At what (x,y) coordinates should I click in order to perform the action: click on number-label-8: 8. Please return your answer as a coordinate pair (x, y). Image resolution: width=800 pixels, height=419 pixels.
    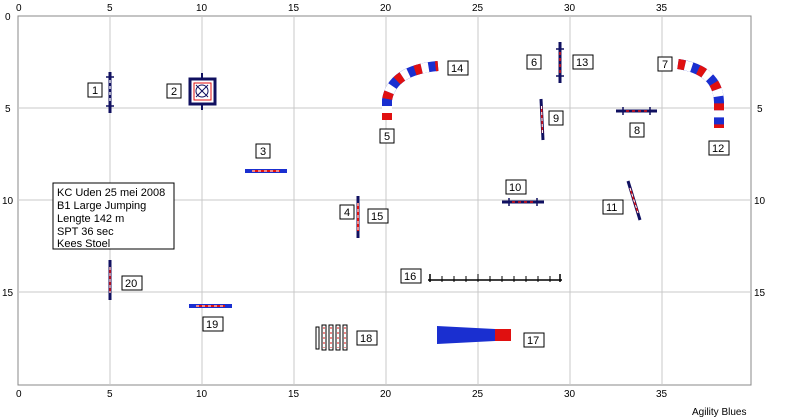
    Looking at the image, I should click on (637, 130).